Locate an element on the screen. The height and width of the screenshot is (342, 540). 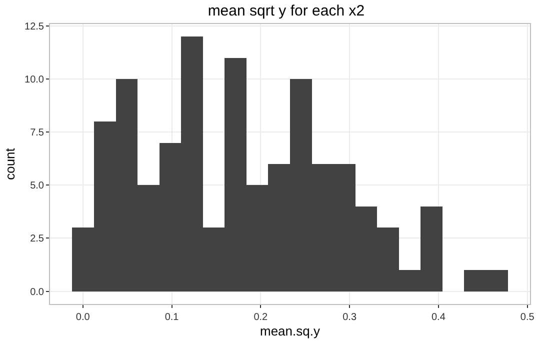
y-axis-title: count is located at coordinates (10, 164).